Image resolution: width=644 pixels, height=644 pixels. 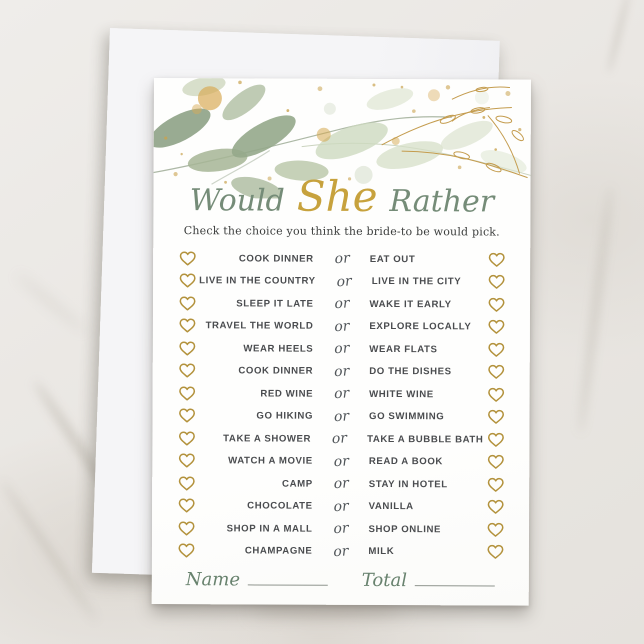 What do you see at coordinates (392, 259) in the screenshot?
I see `option-right: EAT OUT` at bounding box center [392, 259].